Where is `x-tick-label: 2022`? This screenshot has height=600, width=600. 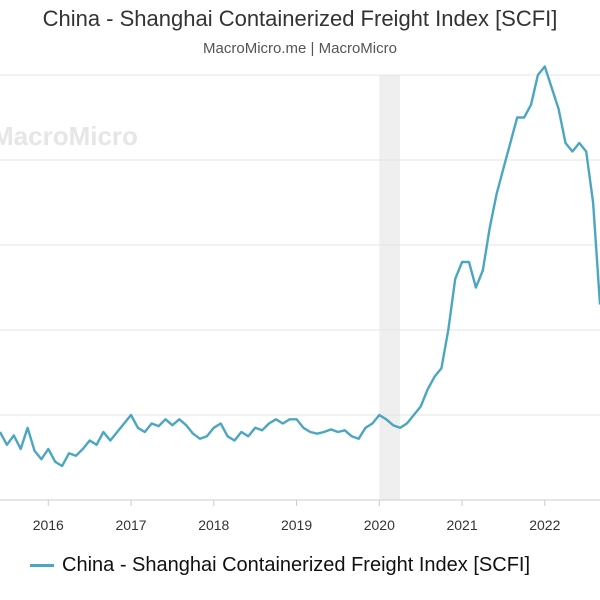
x-tick-label: 2022 is located at coordinates (544, 525).